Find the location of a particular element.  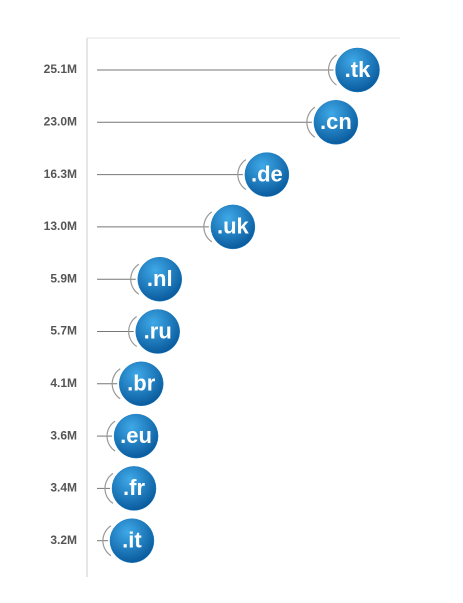

value-label: 3.2M is located at coordinates (63, 540).